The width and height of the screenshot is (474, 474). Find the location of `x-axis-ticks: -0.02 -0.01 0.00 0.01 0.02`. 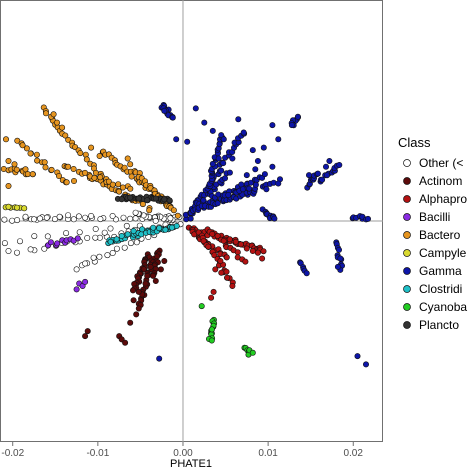

x-axis-ticks: -0.02 -0.01 0.00 0.01 0.02 is located at coordinates (182, 450).